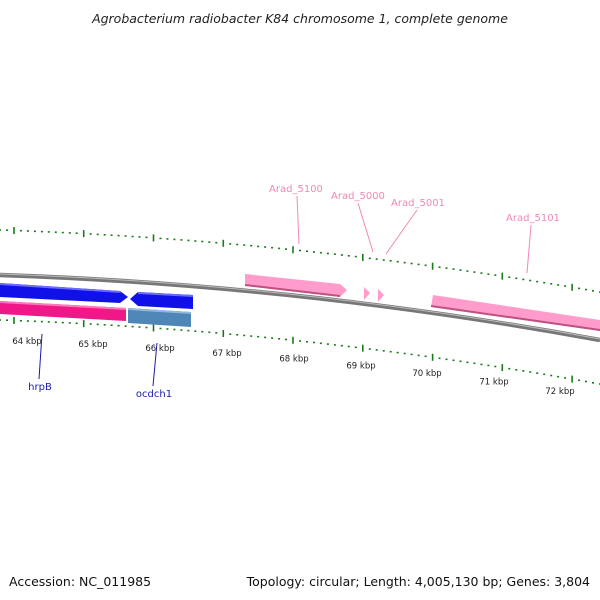  What do you see at coordinates (63, 311) in the screenshot?
I see `gene-hrpB-inner` at bounding box center [63, 311].